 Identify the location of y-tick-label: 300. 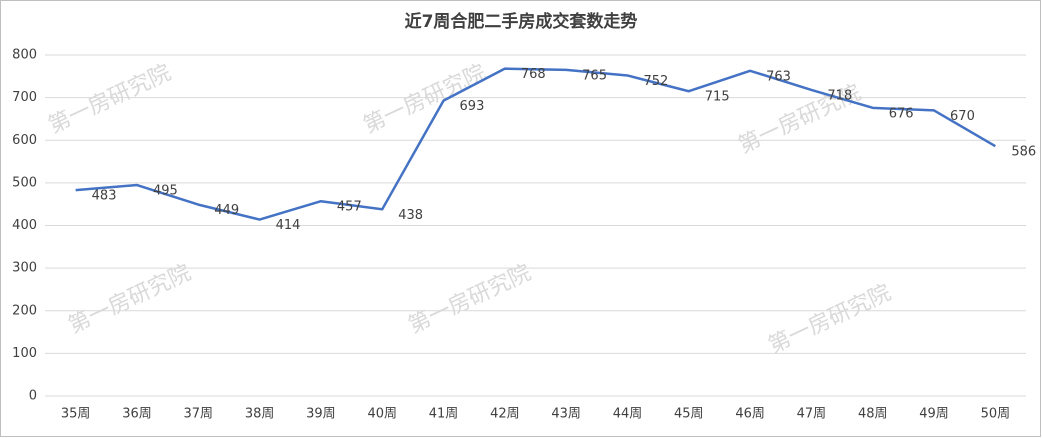
(24, 268).